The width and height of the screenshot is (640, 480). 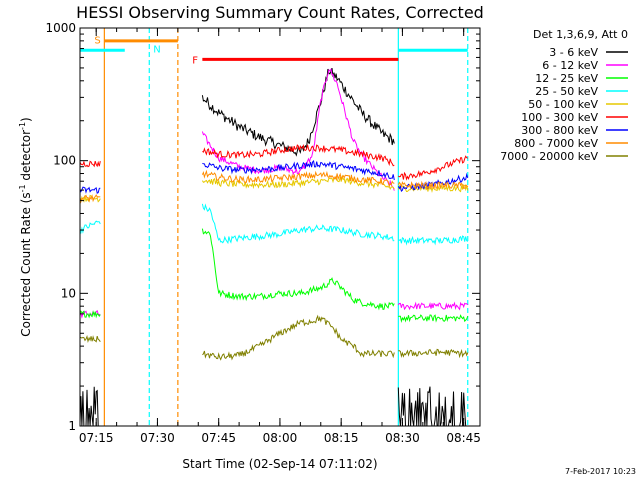 I want to click on x-tick-label: 08:15, so click(x=341, y=438).